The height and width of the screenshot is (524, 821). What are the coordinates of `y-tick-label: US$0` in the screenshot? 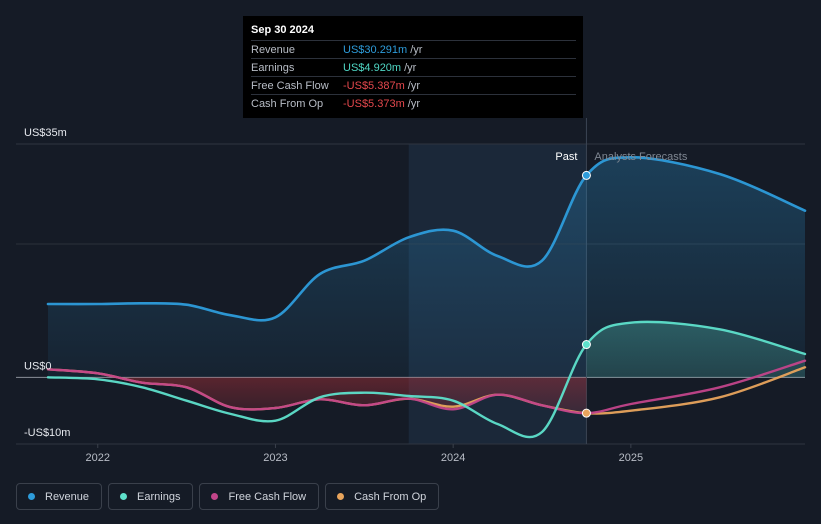 It's located at (38, 366).